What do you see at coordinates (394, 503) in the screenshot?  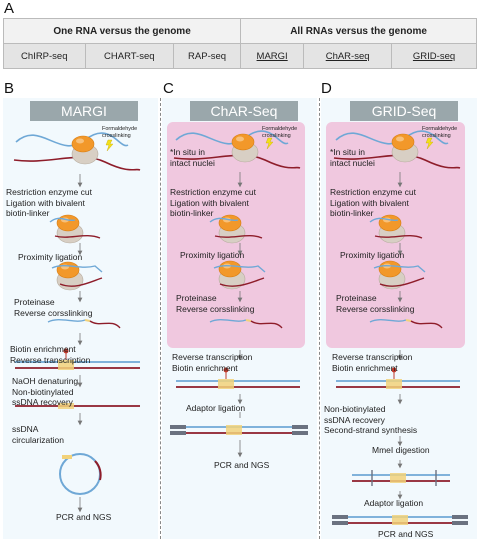 I see `panel-d-step-7: Adaptor ligation` at bounding box center [394, 503].